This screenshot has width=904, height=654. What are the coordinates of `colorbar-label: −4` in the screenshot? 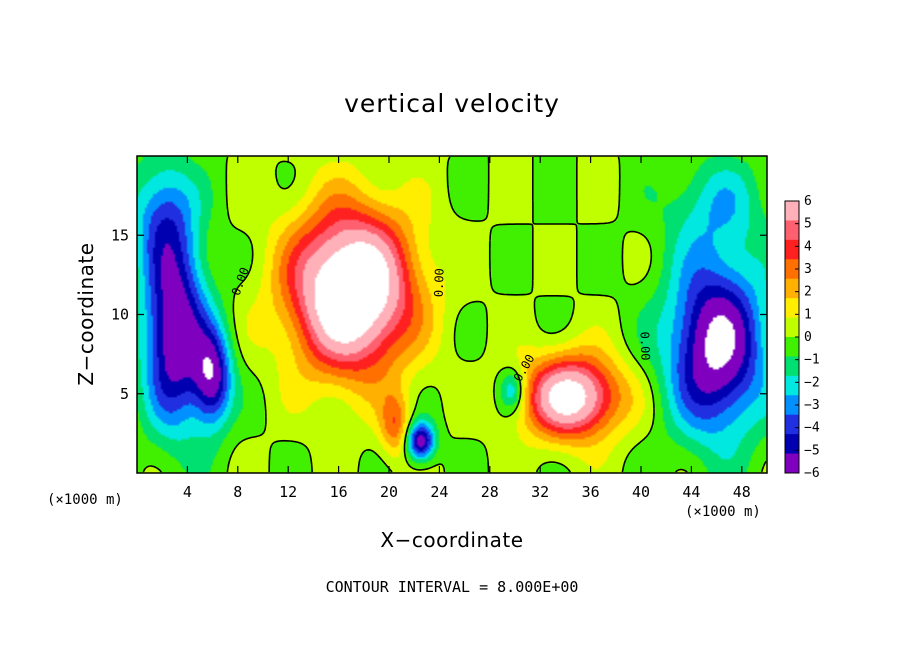 It's located at (812, 428).